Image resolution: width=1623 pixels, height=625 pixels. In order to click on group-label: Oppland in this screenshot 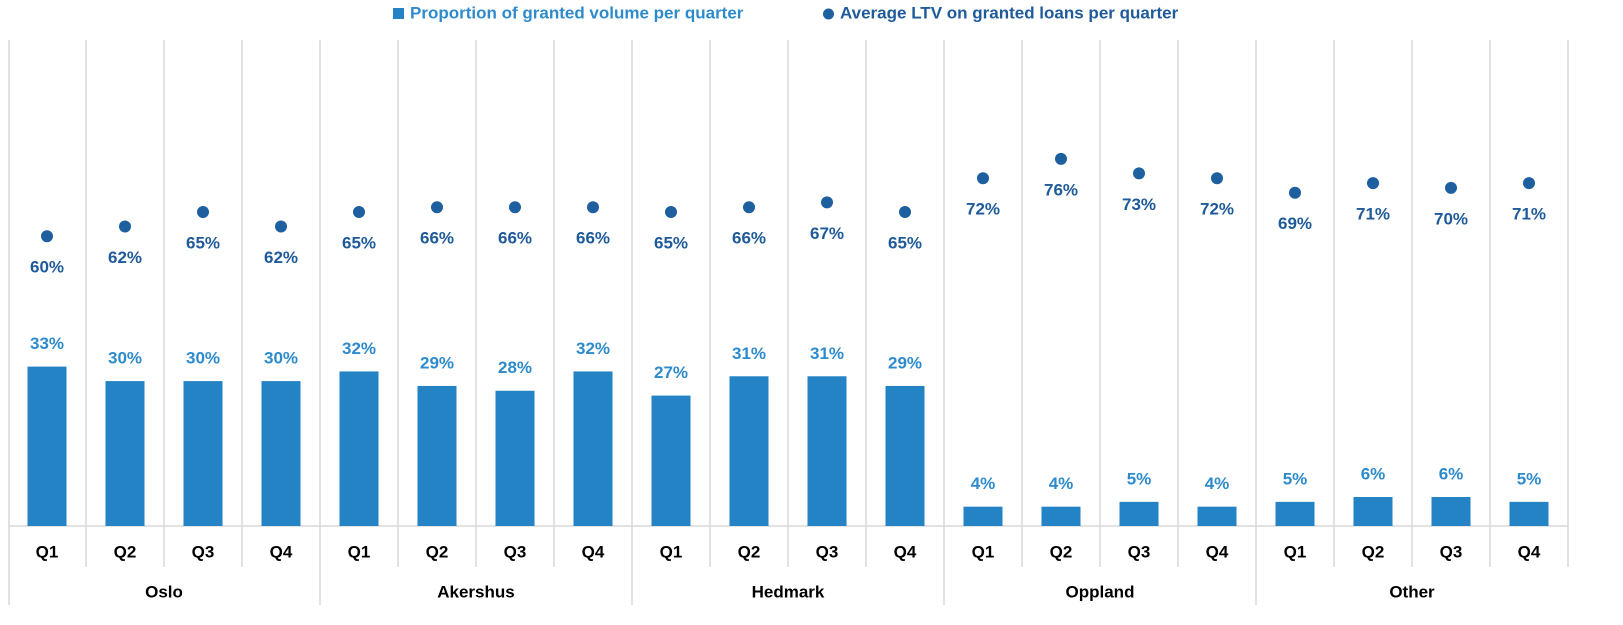, I will do `click(1100, 591)`.